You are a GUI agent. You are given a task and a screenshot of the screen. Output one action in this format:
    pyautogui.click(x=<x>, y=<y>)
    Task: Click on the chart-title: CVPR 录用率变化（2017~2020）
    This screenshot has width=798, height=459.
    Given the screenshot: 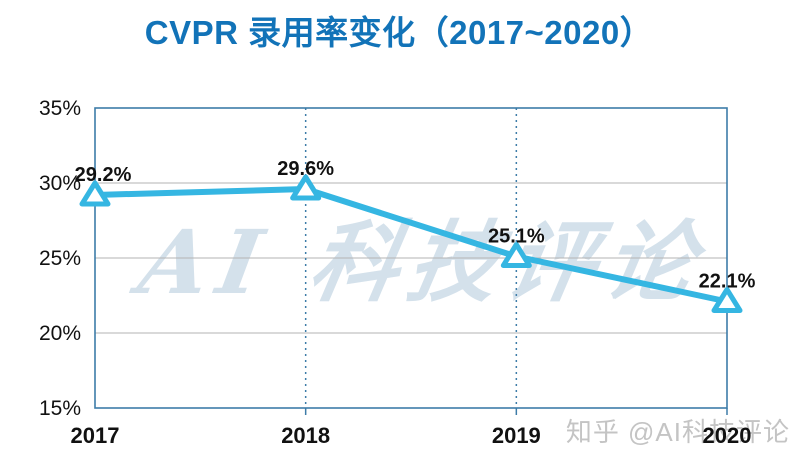 What is the action you would take?
    pyautogui.click(x=399, y=32)
    